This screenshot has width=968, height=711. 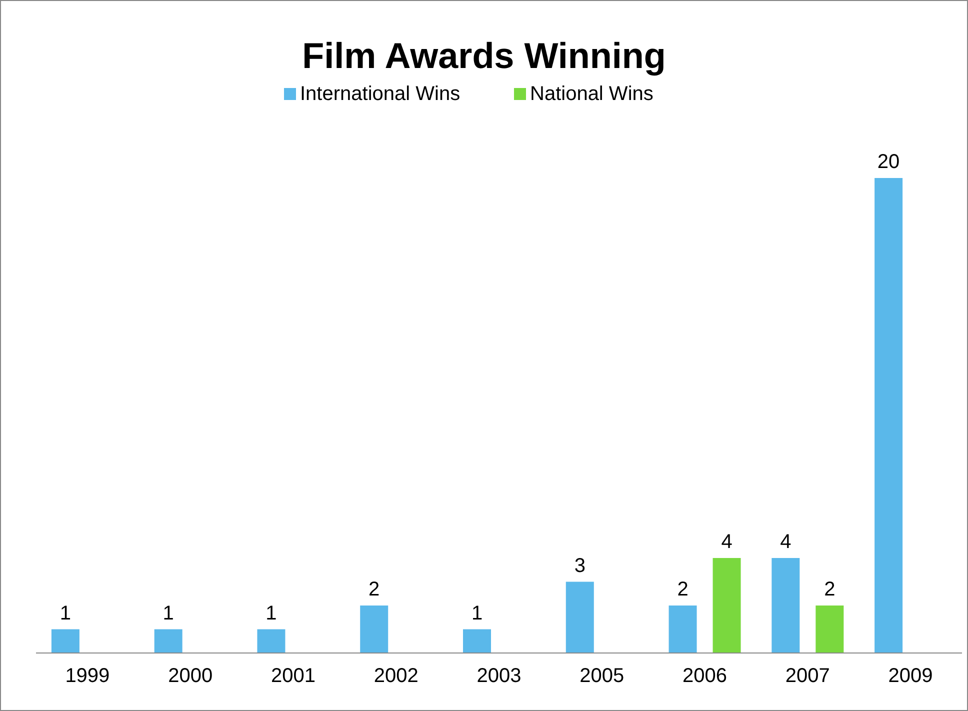 What do you see at coordinates (910, 676) in the screenshot?
I see `x-tick-label: 2009` at bounding box center [910, 676].